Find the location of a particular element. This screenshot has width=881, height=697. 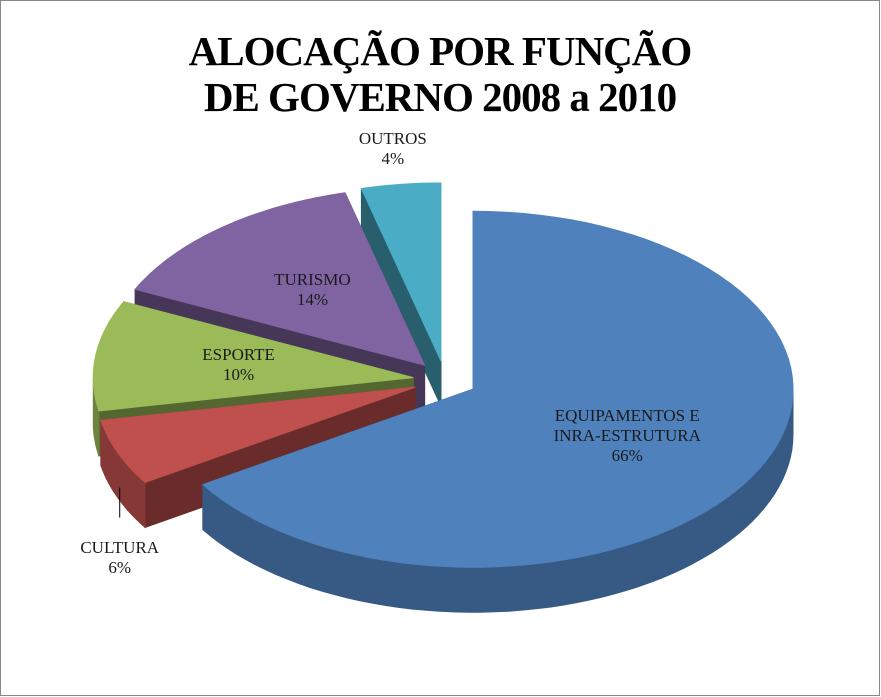

value-label: 14% is located at coordinates (312, 299).